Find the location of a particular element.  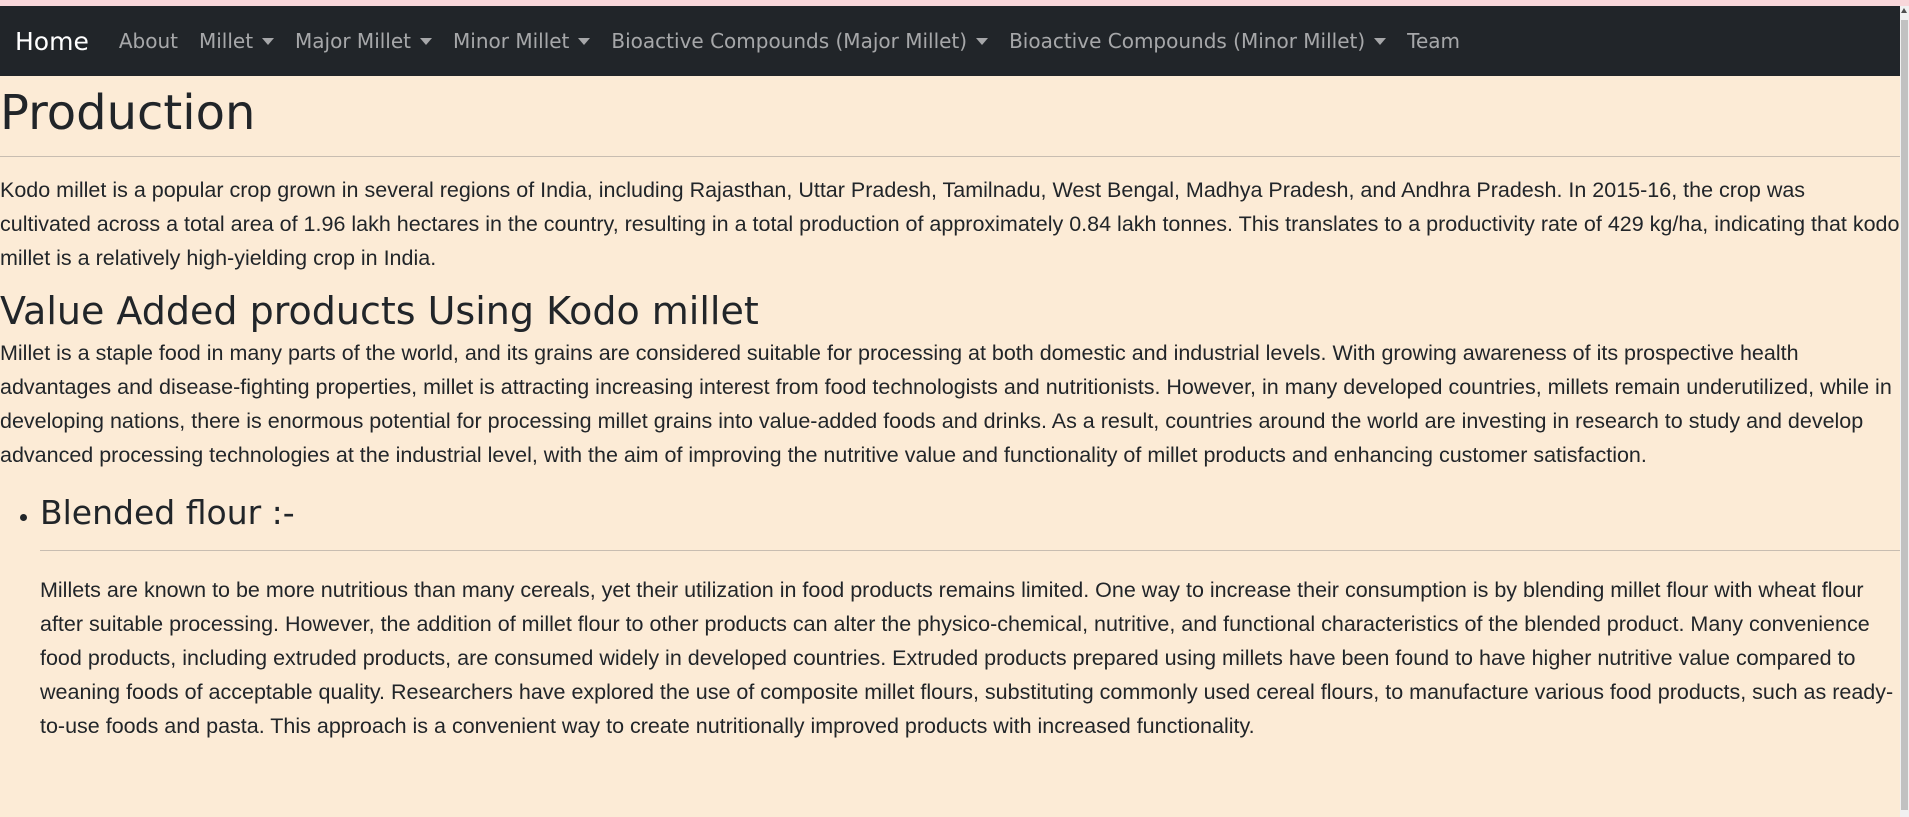

nav-team: Team is located at coordinates (1433, 41).